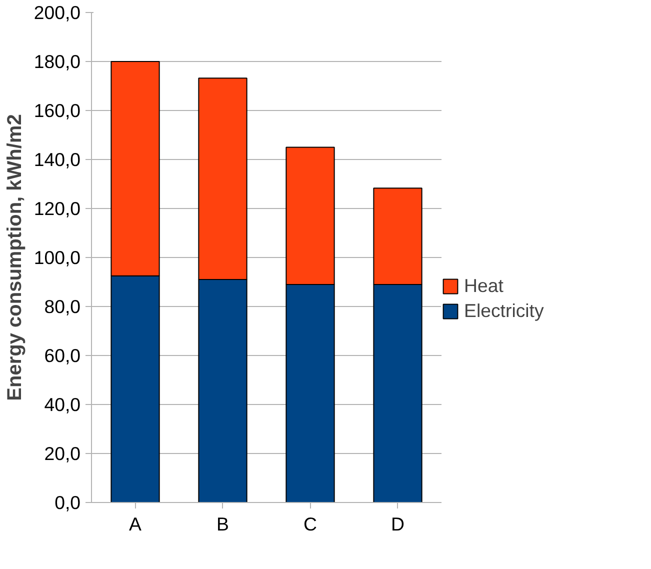 This screenshot has width=651, height=569. I want to click on y-tick-label: 100,0, so click(57, 257).